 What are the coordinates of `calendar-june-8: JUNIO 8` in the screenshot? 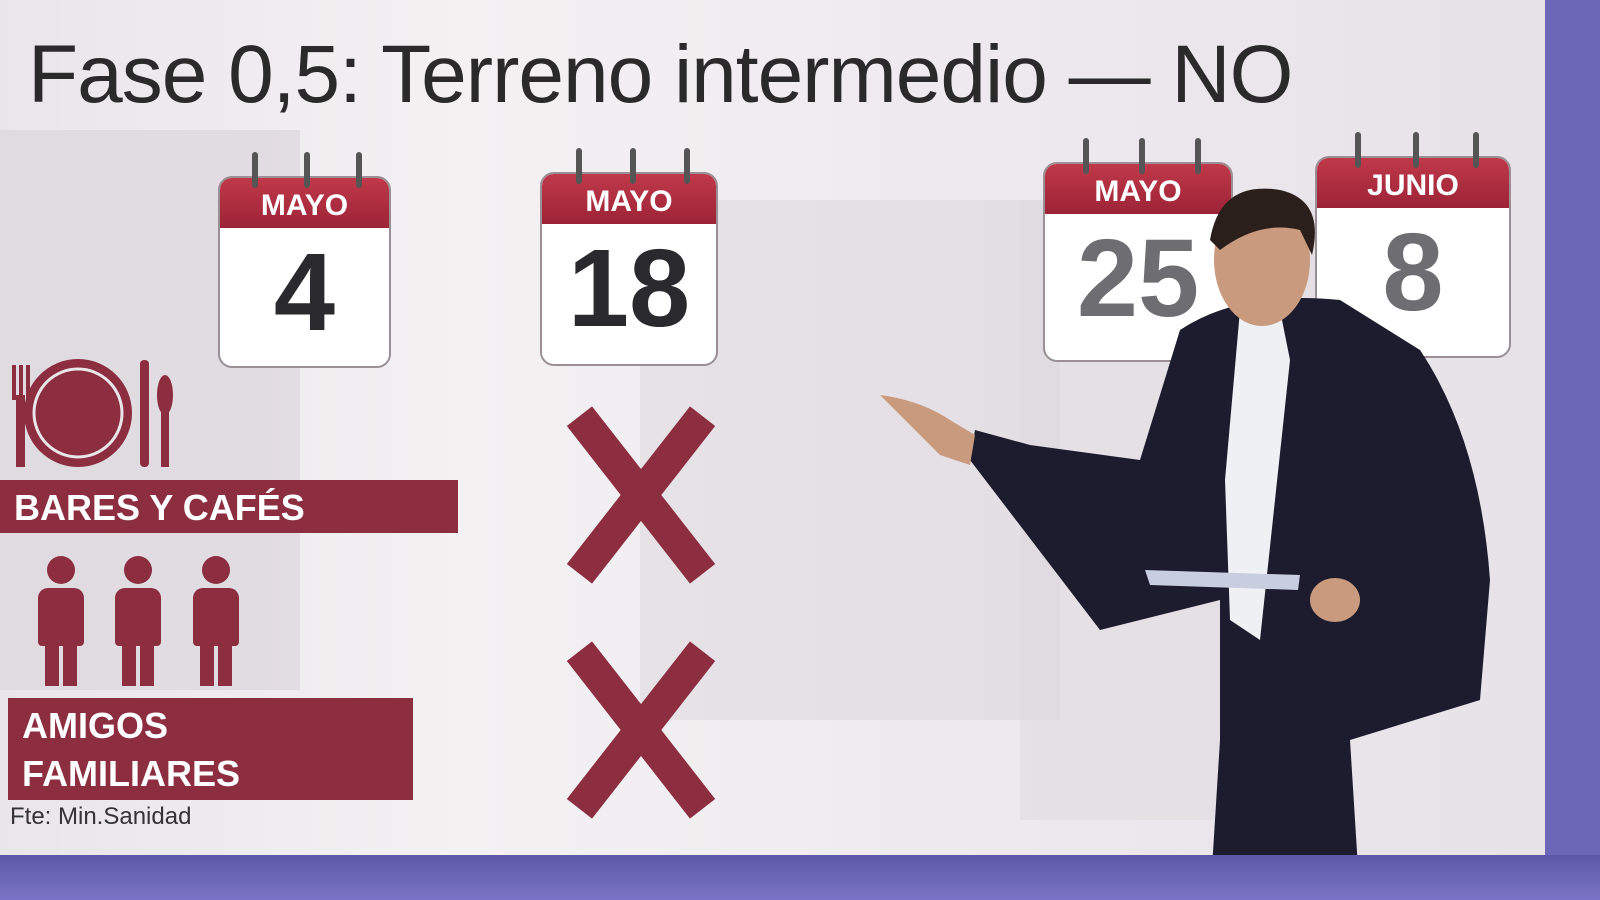 It's located at (1413, 245).